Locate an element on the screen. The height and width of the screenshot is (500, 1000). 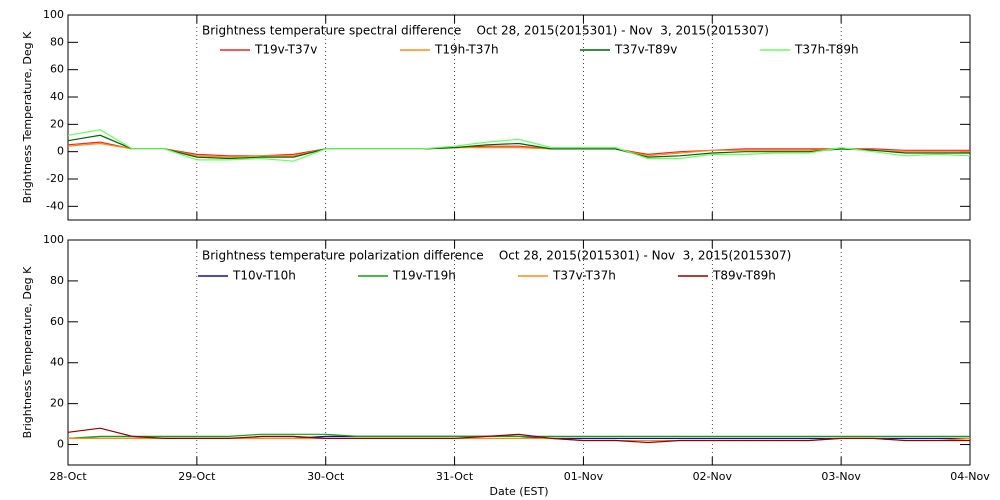
y-tick-label: -20 is located at coordinates (55, 178).